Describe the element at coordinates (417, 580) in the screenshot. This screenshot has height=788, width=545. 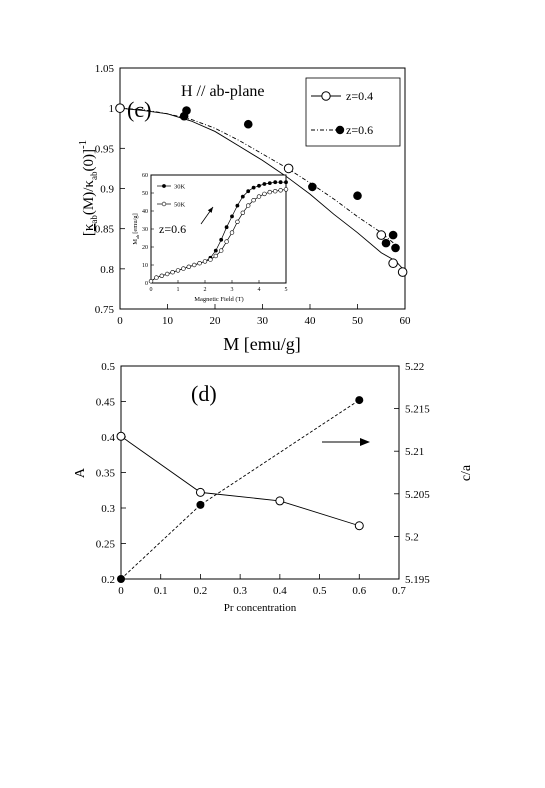
I see `d-ytick-right-label: 5.195` at that location.